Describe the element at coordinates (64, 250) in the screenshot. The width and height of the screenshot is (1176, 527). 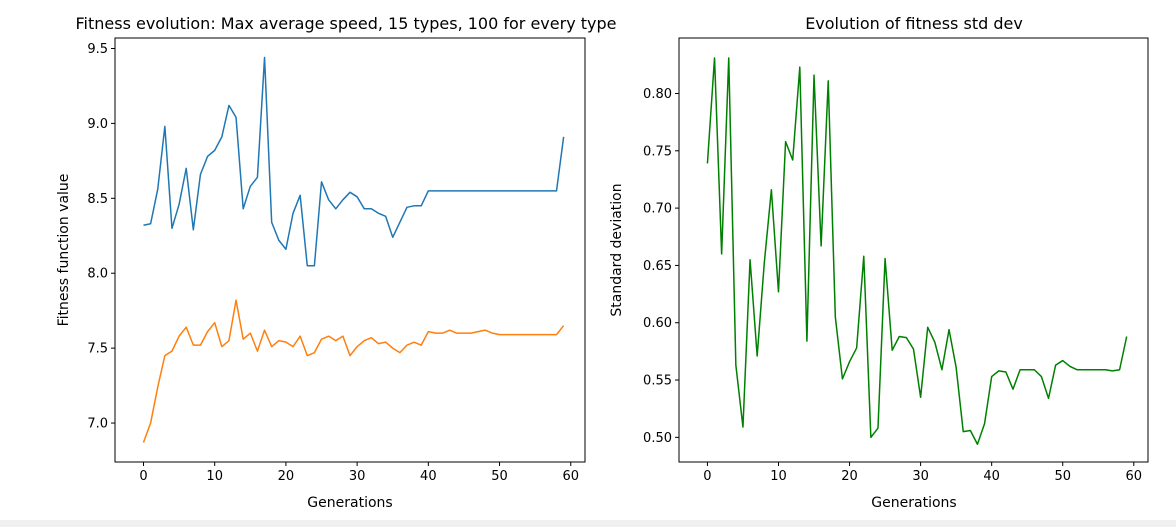
I see `y-axis-label: Fitness function value` at that location.